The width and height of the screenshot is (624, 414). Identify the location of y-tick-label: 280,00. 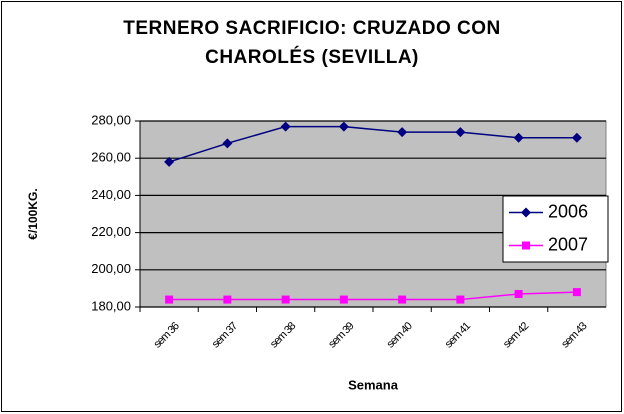
(111, 119).